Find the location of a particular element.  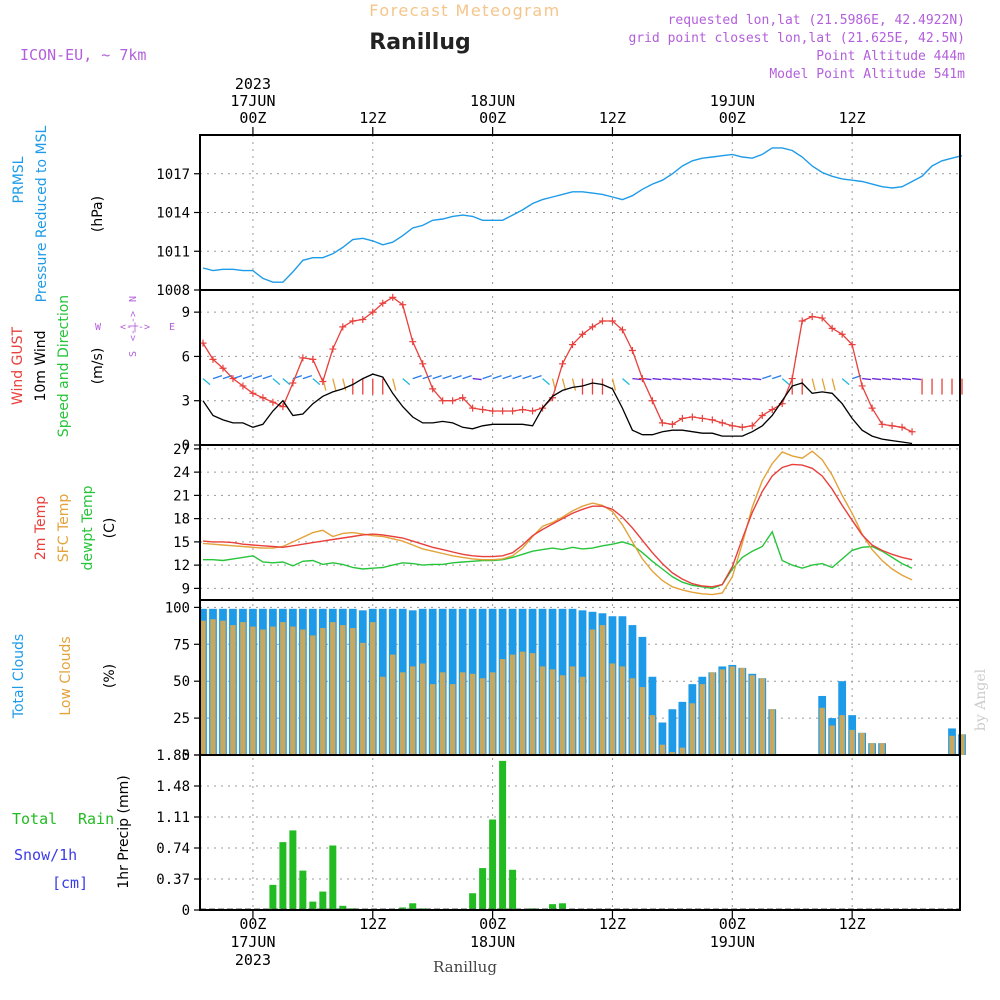

compass-s: S is located at coordinates (133, 354).